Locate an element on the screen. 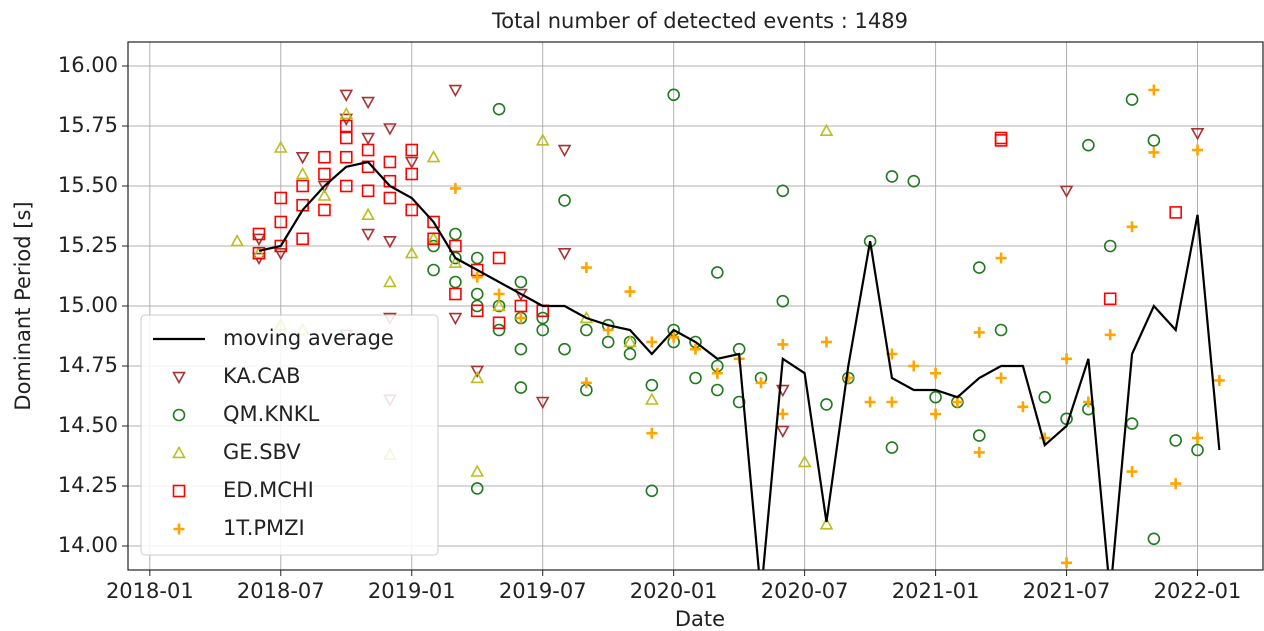  x-axis-label: Date is located at coordinates (700, 619).